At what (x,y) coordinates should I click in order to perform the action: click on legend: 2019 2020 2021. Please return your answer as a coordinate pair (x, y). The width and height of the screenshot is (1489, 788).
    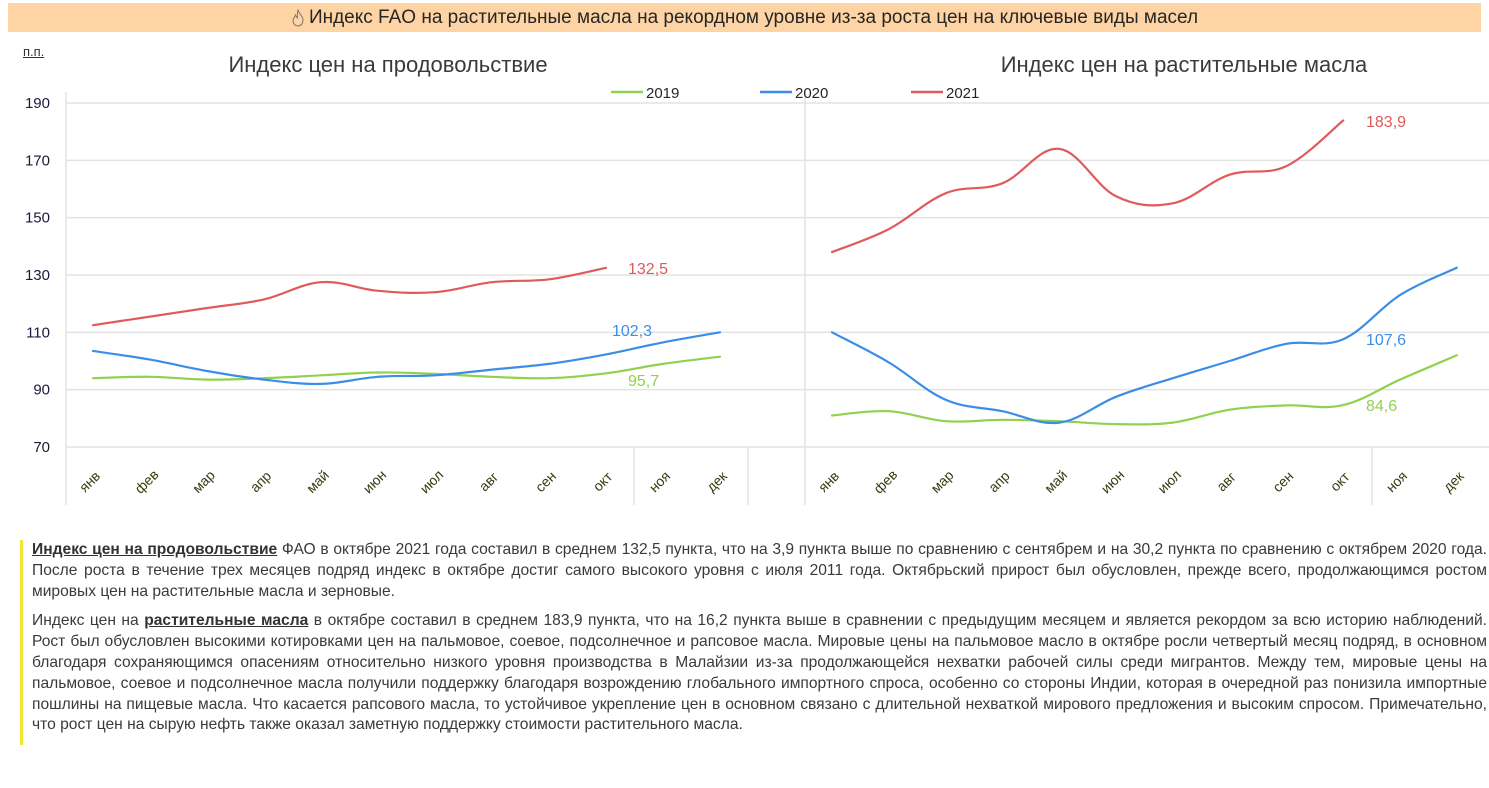
    Looking at the image, I should click on (795, 93).